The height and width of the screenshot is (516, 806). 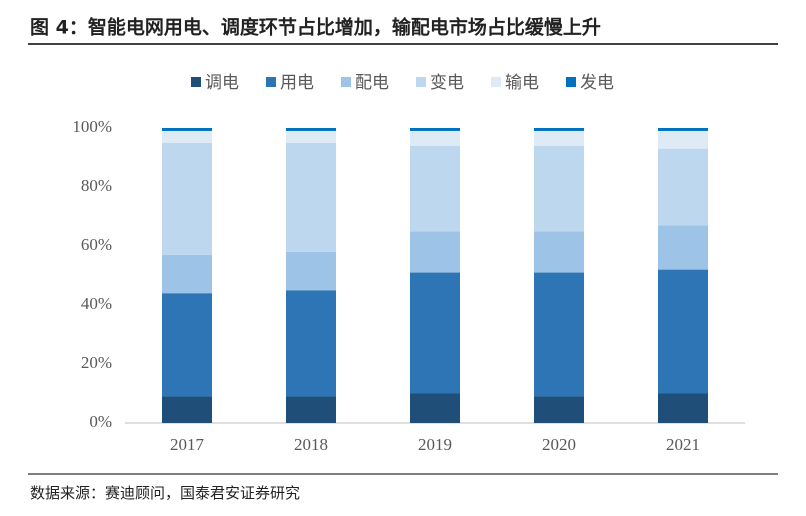 What do you see at coordinates (297, 83) in the screenshot?
I see `legend-label: 用电` at bounding box center [297, 83].